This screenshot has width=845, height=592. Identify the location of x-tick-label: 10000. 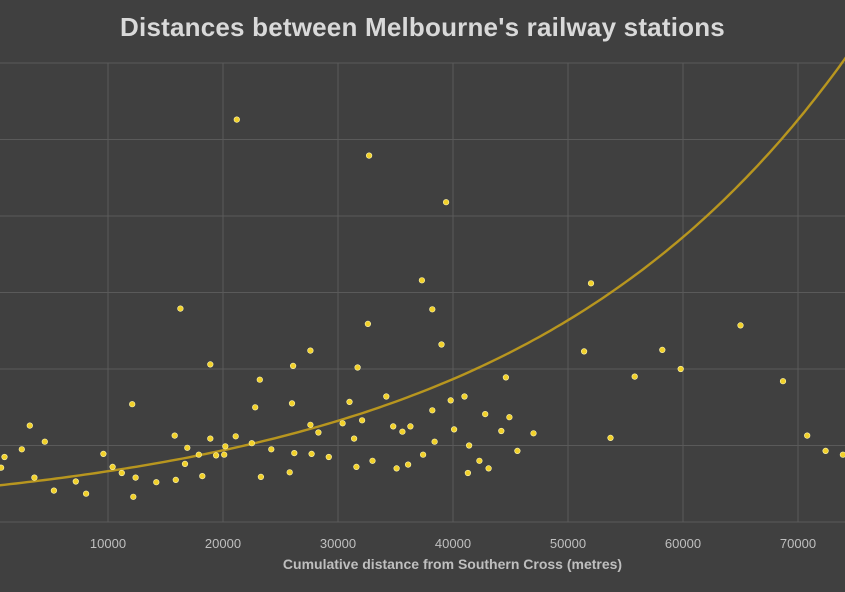
(108, 543).